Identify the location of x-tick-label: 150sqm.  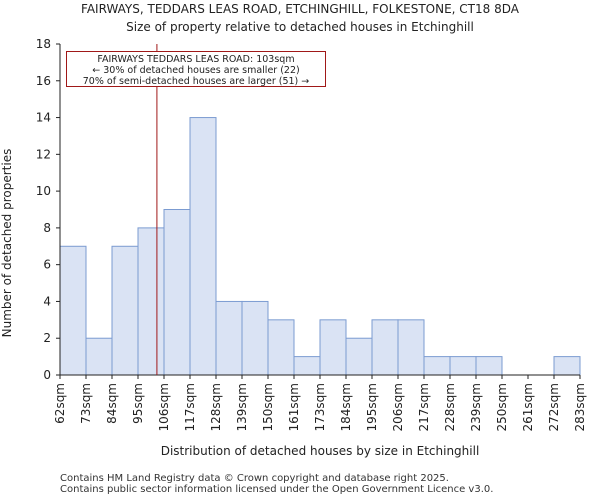
(268, 407).